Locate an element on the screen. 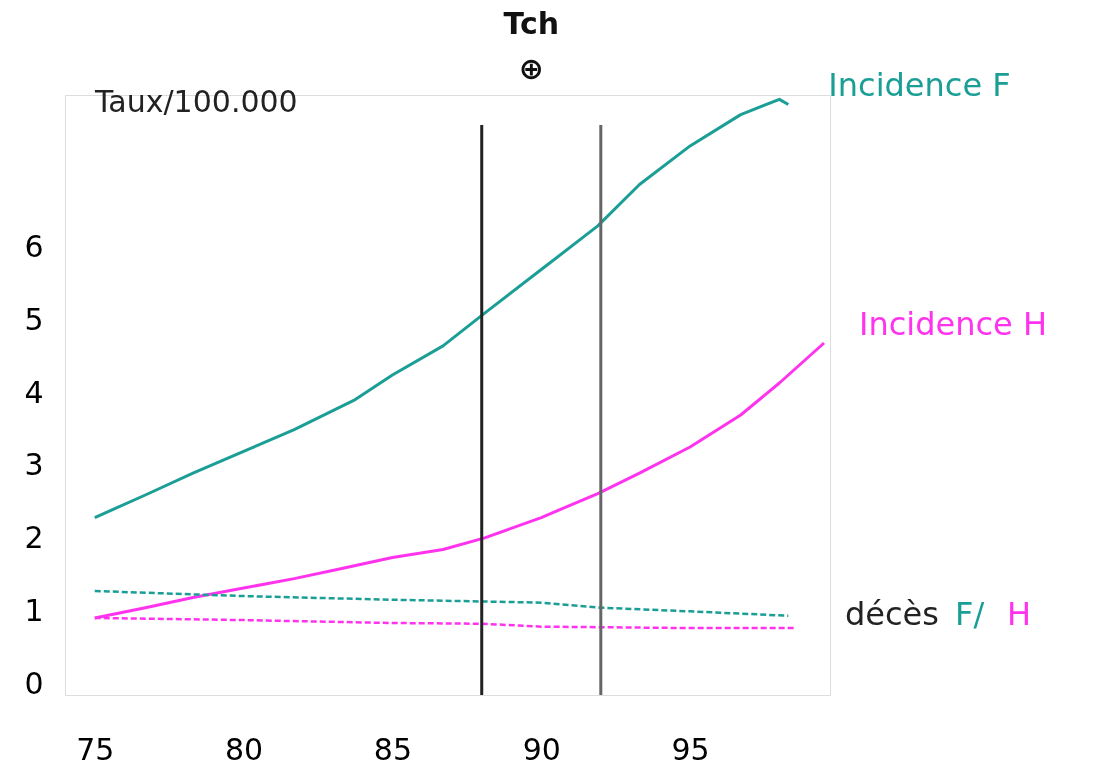 The height and width of the screenshot is (782, 1113). x-tick-label: 75 is located at coordinates (95, 749).